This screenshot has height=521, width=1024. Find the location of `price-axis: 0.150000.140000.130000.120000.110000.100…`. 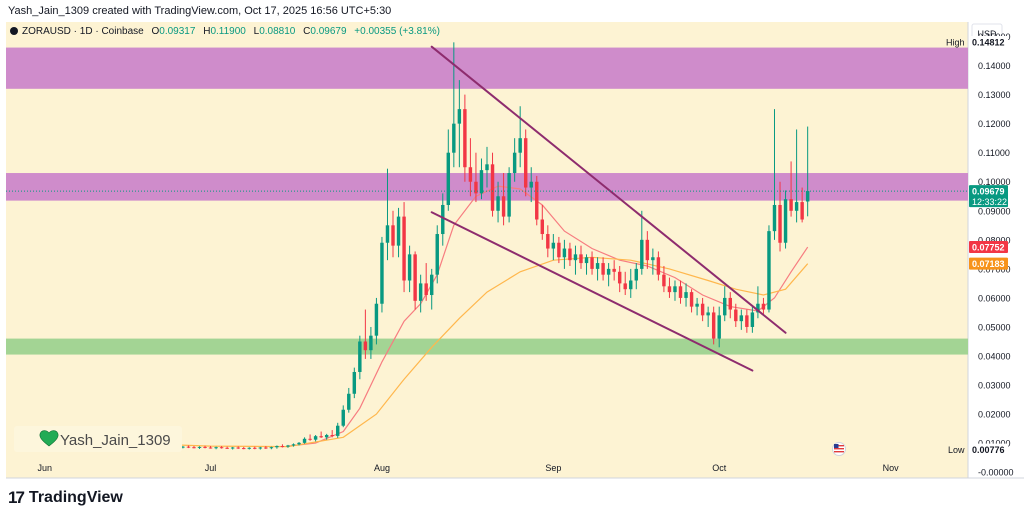

price-axis: 0.150000.140000.130000.120000.110000.100… is located at coordinates (996, 255).